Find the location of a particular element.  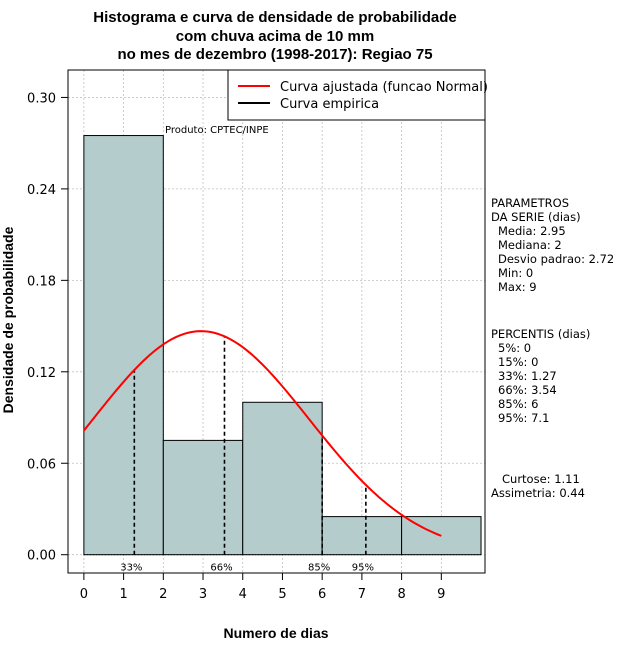

param-media: Media: 2.95 is located at coordinates (532, 231).